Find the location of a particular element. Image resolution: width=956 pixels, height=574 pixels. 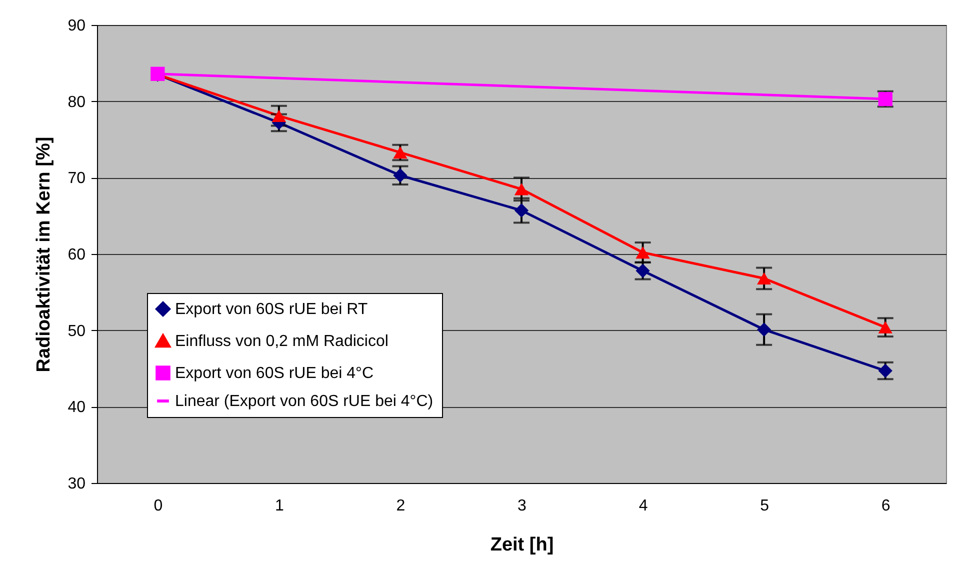

x-tick-label: 6 is located at coordinates (885, 506).